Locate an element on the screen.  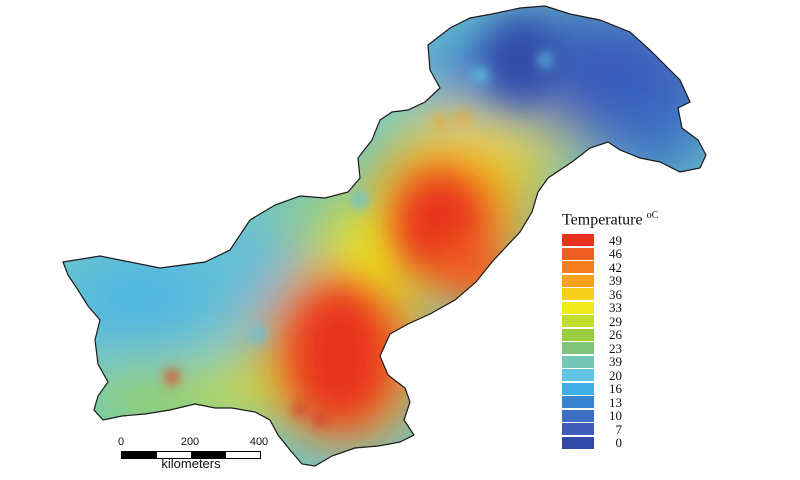
legend-entry: 0 is located at coordinates (622, 443).